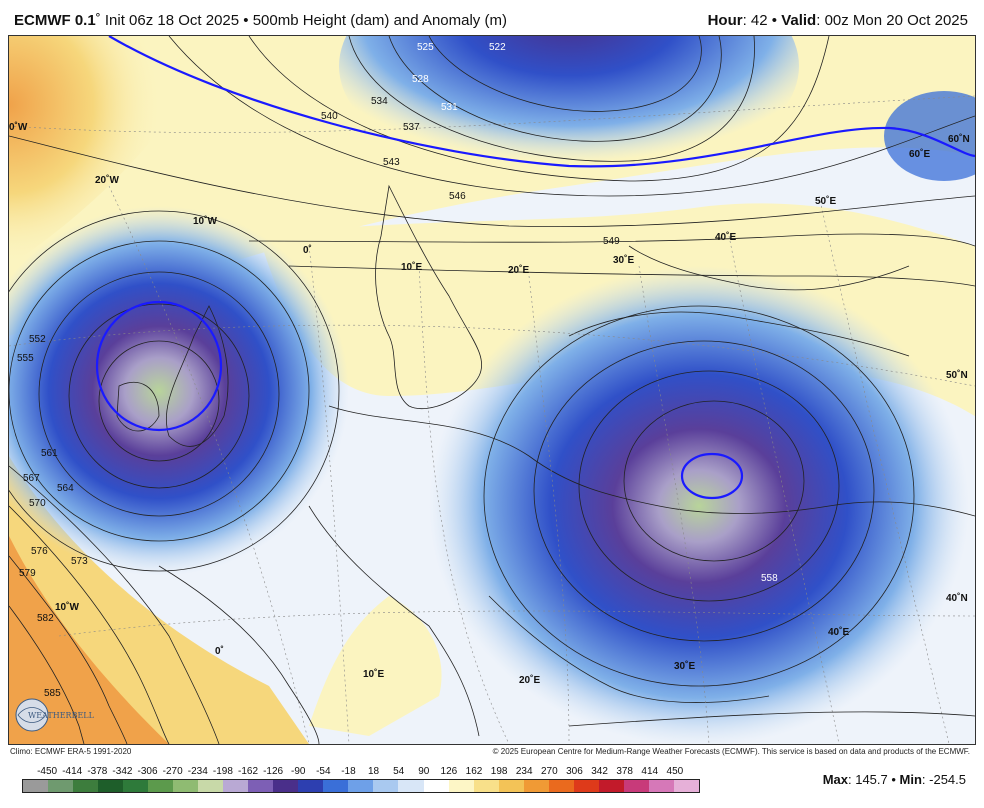 This screenshot has height=808, width=984. I want to click on valid-label: Valid, so click(799, 20).